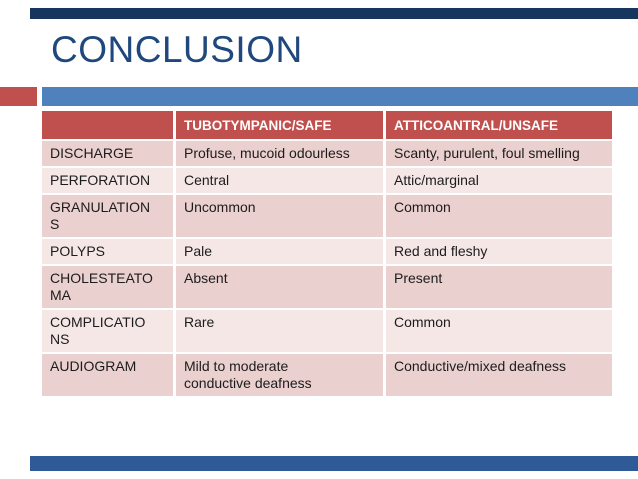 Image resolution: width=638 pixels, height=479 pixels. Describe the element at coordinates (499, 154) in the screenshot. I see `unsafe-cell: Scanty, purulent, foul smelling` at that location.